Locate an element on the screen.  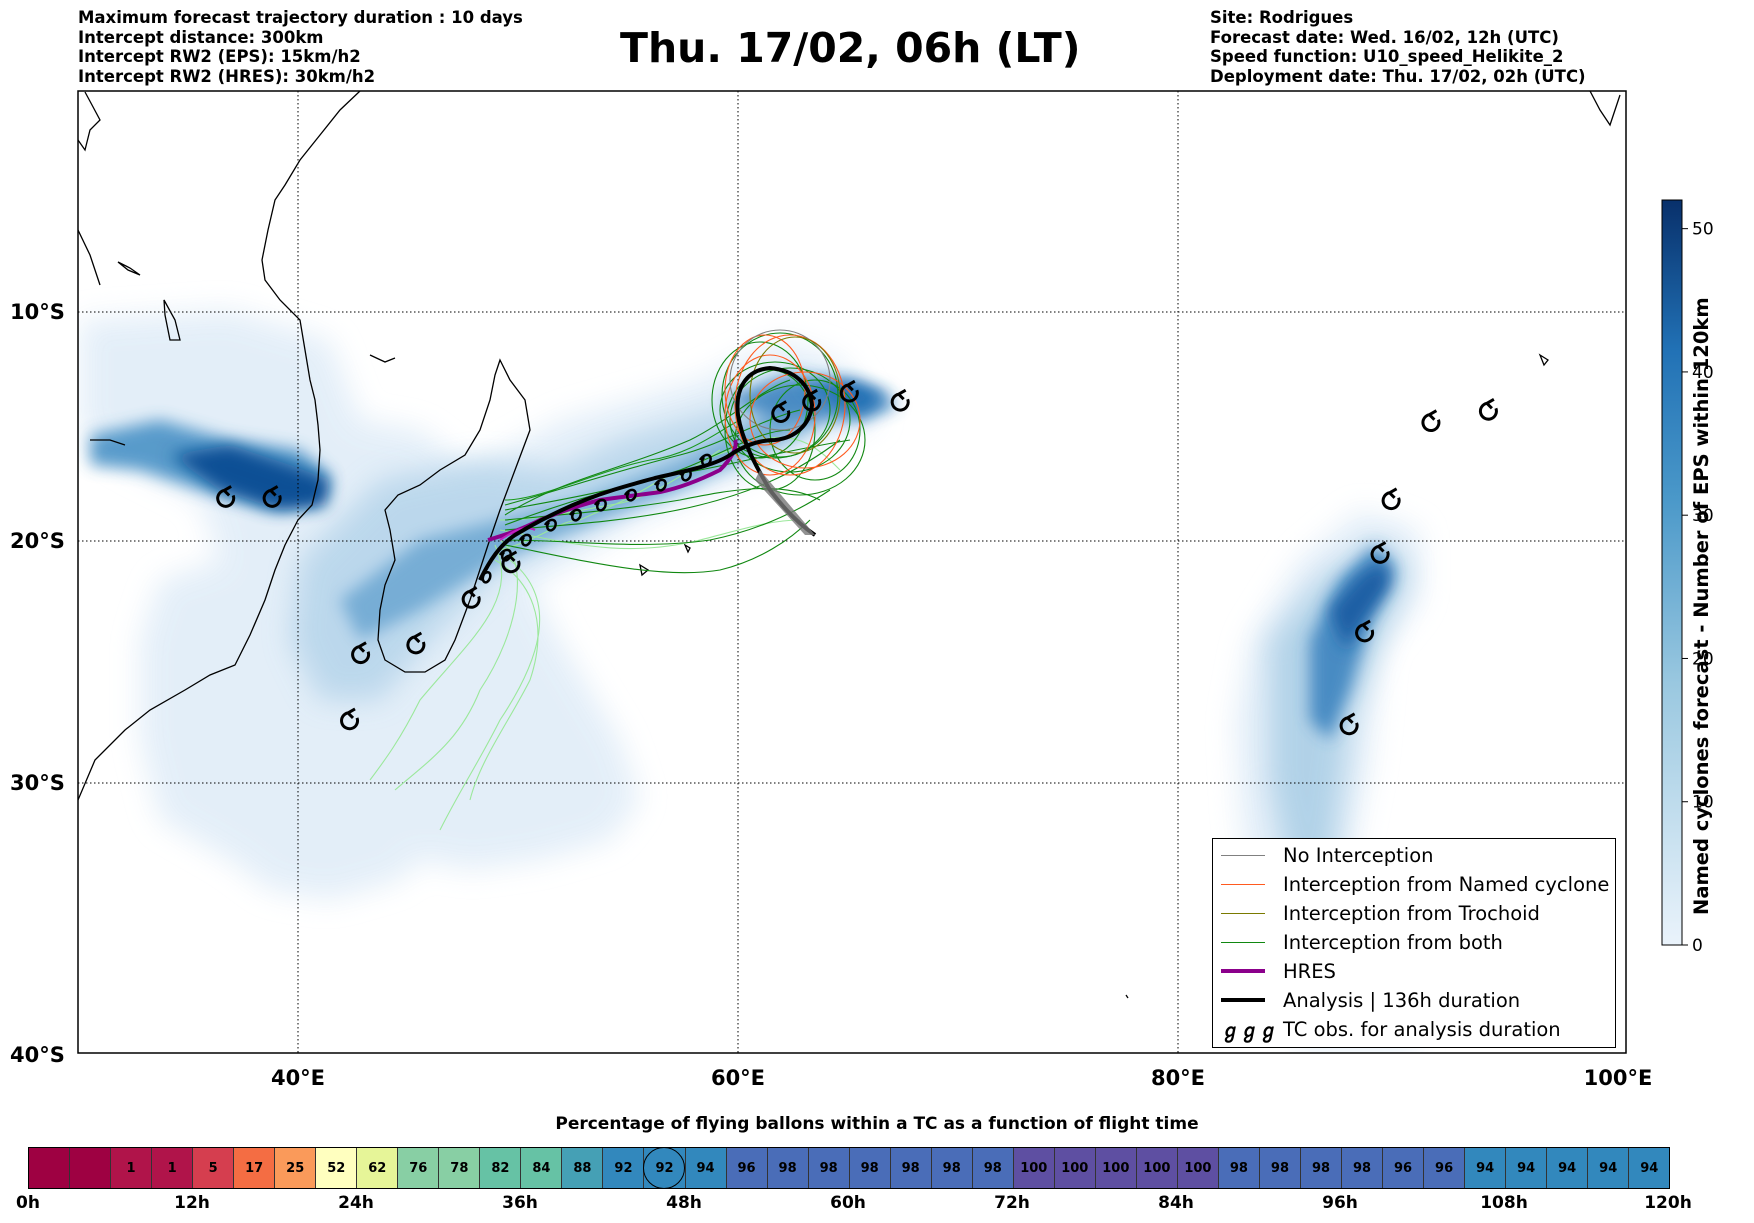
balloon-percentage-cell: 84 is located at coordinates (542, 1168).